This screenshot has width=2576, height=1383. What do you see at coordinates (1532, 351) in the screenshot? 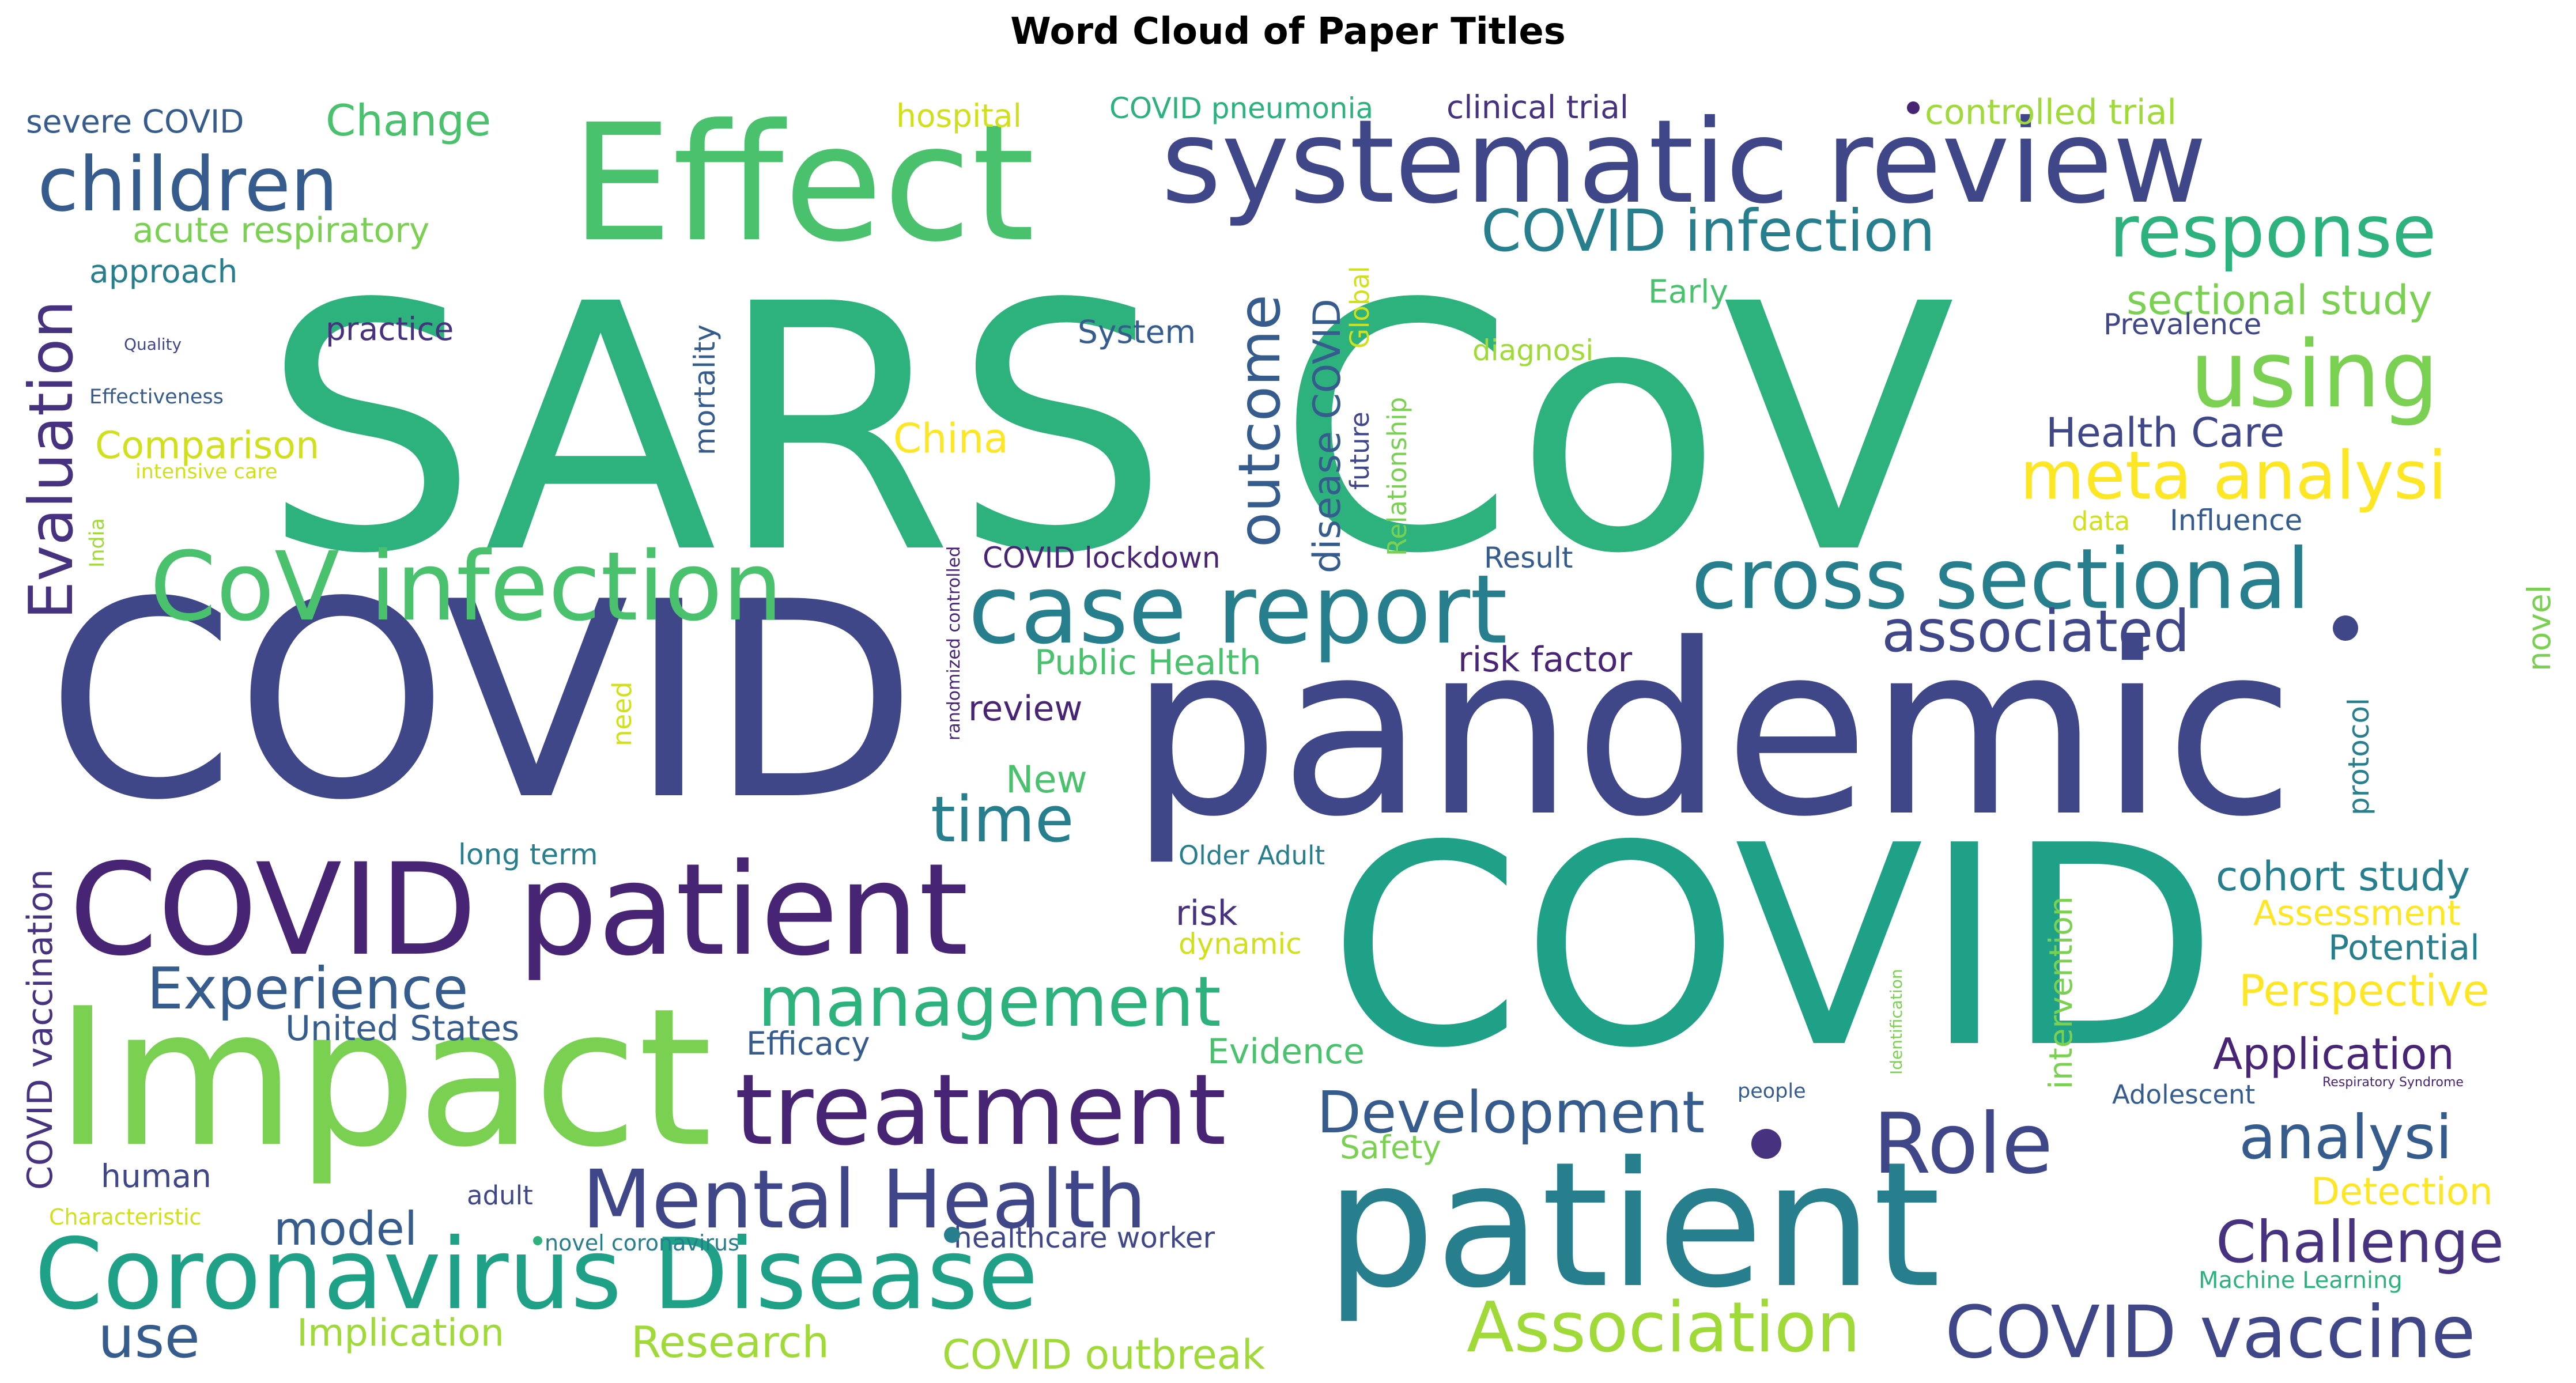
I see `word-diagnosi: diagnosi` at bounding box center [1532, 351].